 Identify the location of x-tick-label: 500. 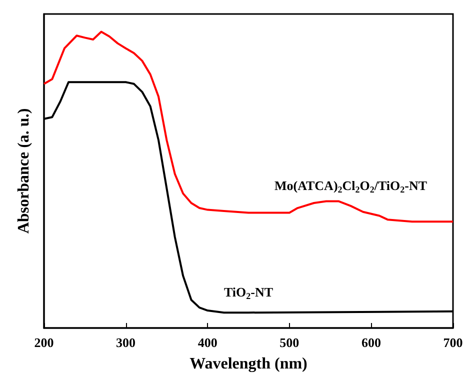
(290, 342).